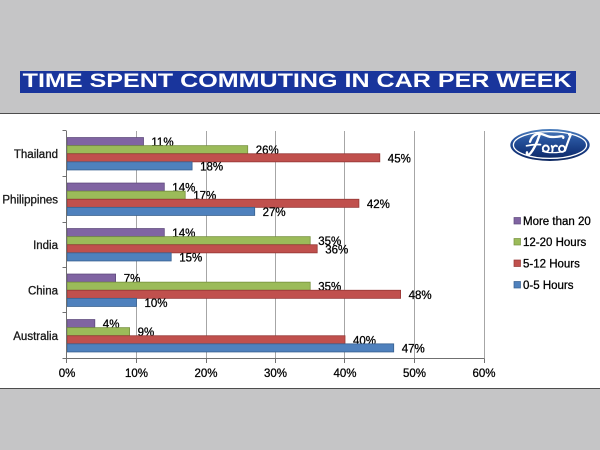 The height and width of the screenshot is (450, 600). What do you see at coordinates (483, 374) in the screenshot?
I see `svg-text: 60%` at bounding box center [483, 374].